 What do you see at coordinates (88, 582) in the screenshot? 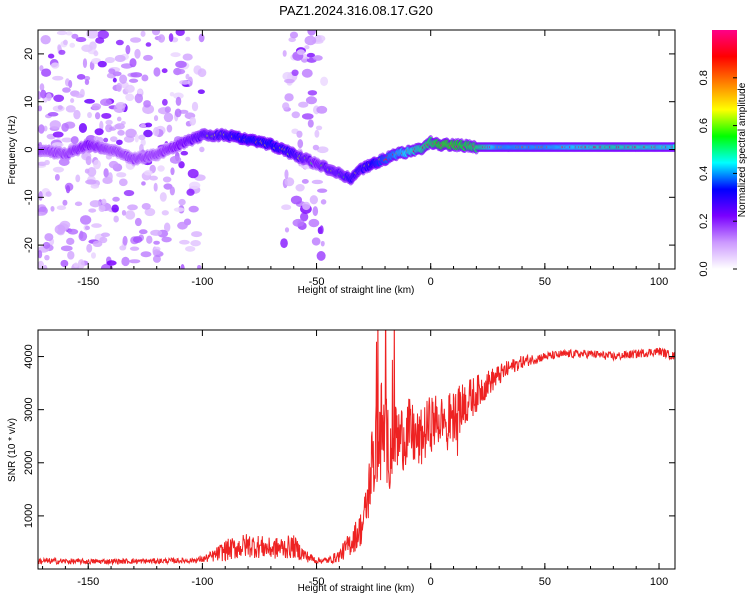
I see `snr-x-tick-label: -150` at bounding box center [88, 582].